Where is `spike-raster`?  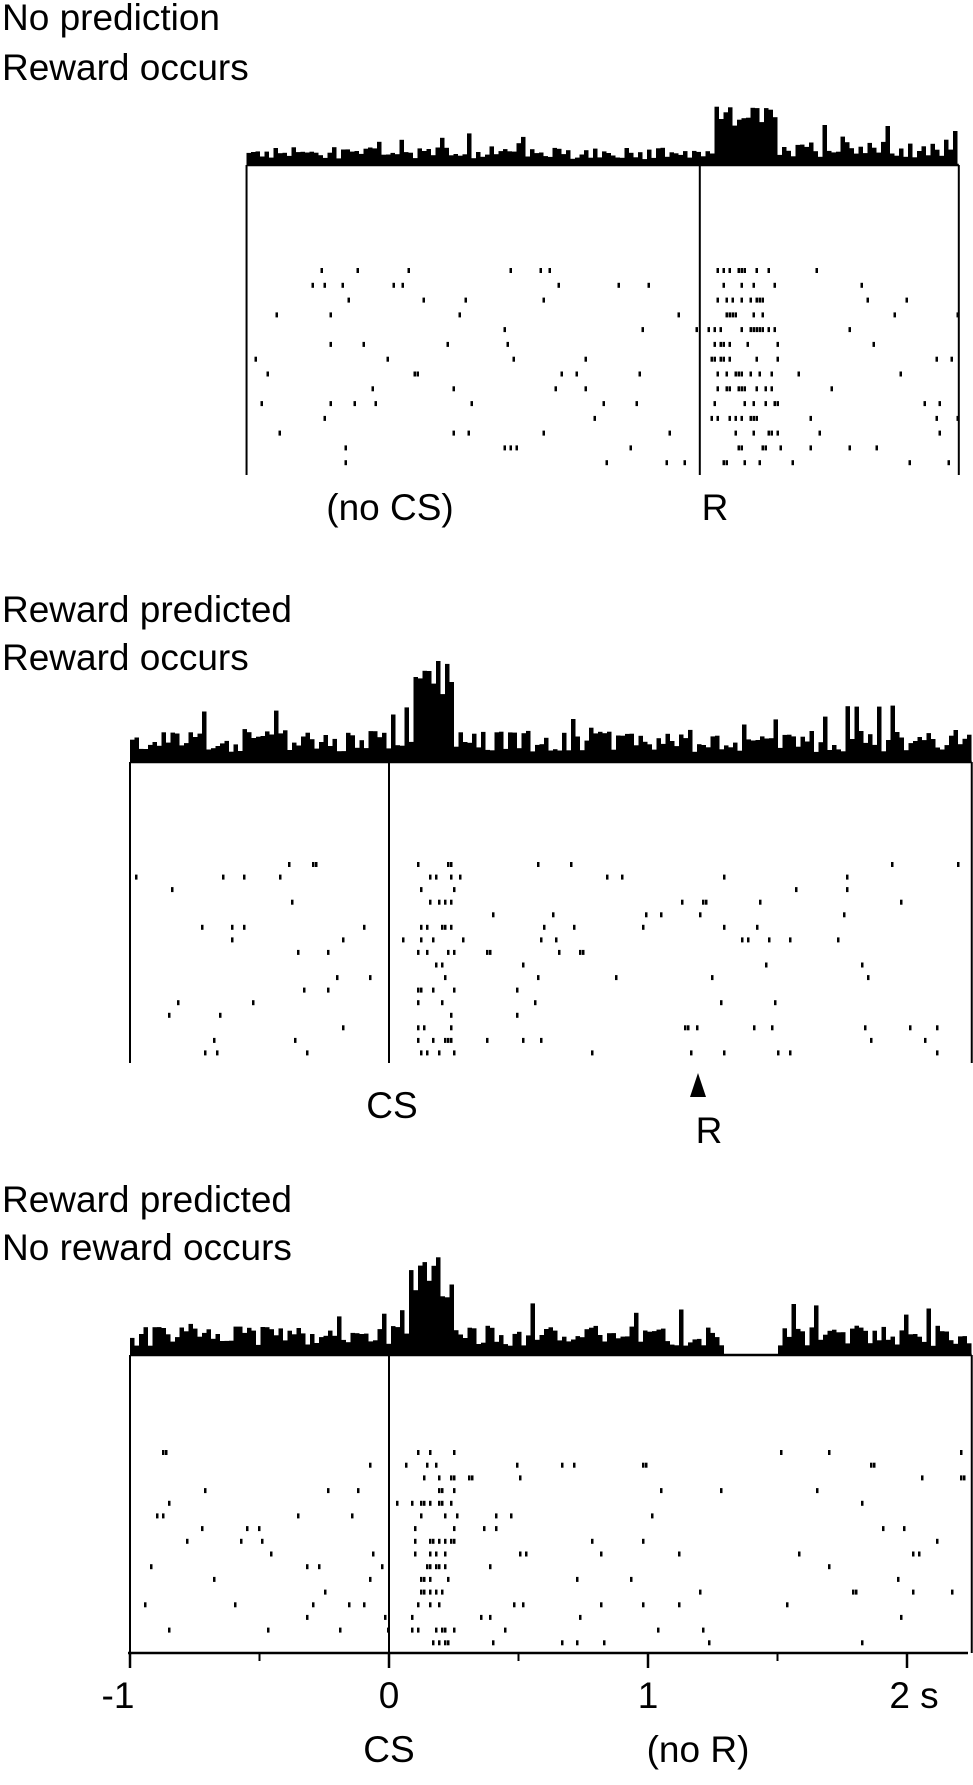 spike-raster is located at coordinates (547, 959).